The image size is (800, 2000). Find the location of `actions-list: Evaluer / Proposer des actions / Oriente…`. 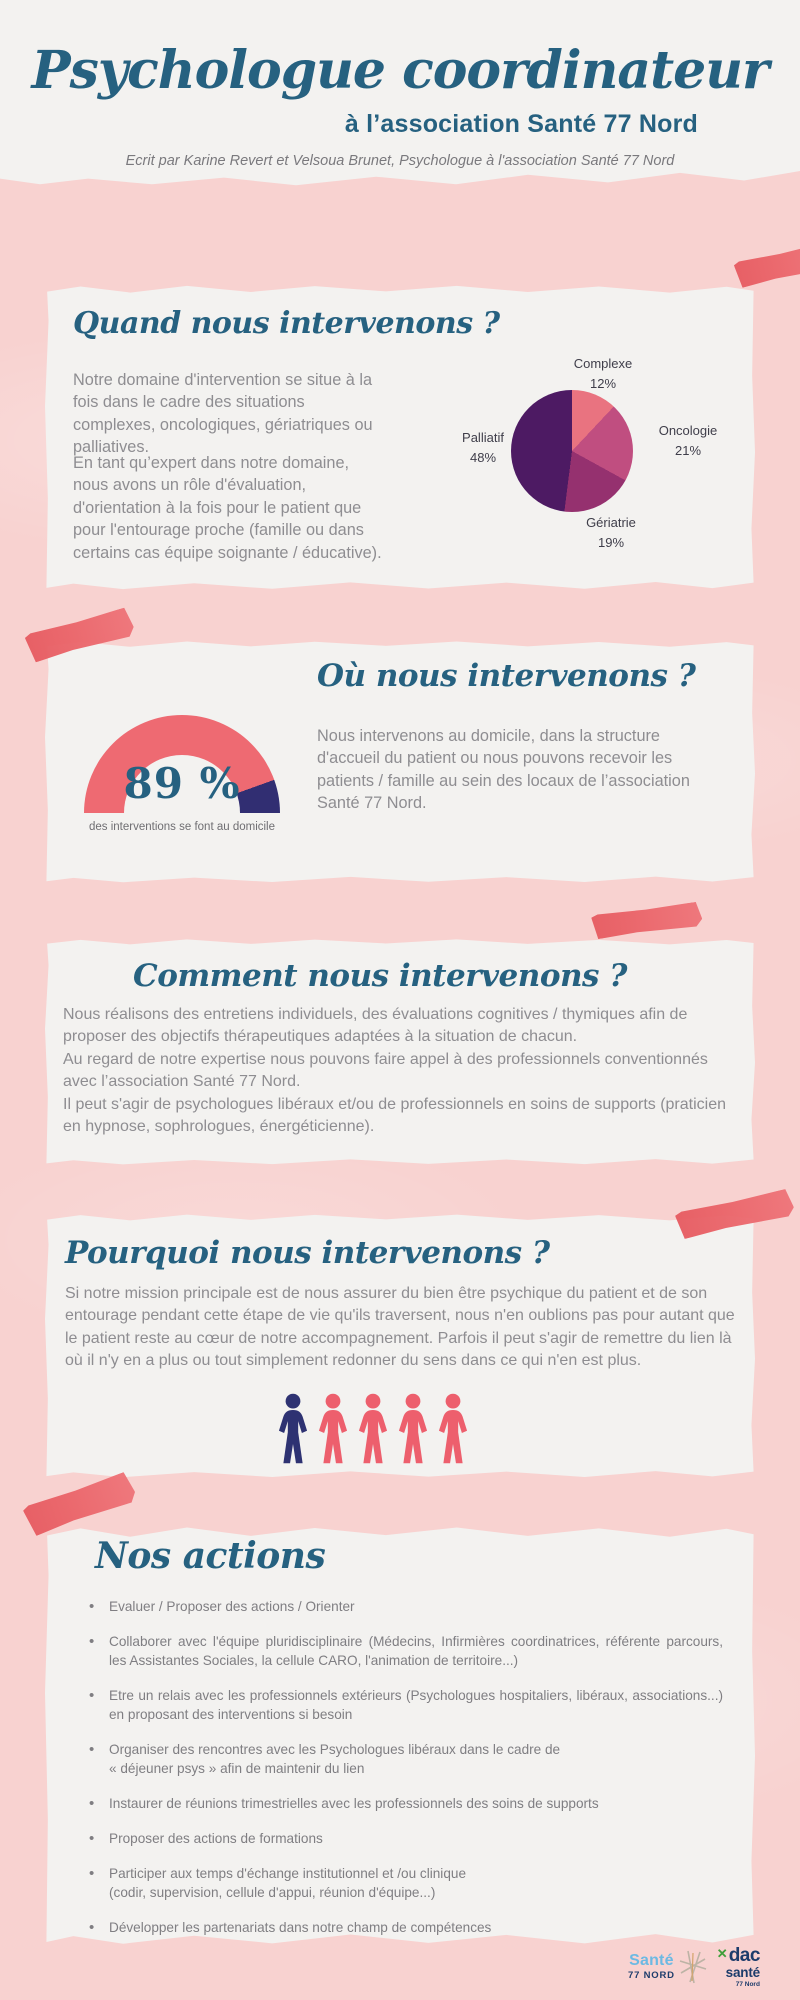

actions-list: Evaluer / Proposer des actions / Oriente… is located at coordinates (405, 1770).